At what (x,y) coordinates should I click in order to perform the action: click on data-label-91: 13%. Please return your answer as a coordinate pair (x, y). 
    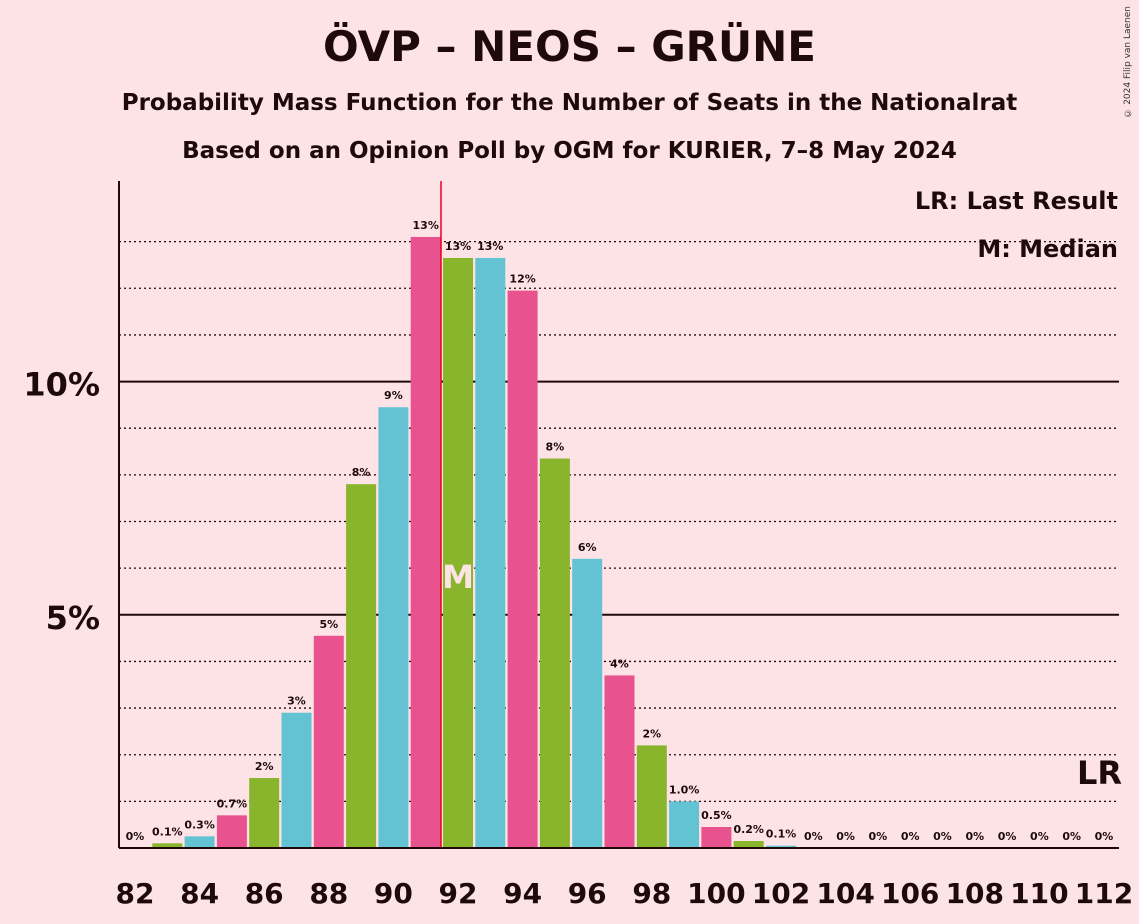
    Looking at the image, I should click on (426, 225).